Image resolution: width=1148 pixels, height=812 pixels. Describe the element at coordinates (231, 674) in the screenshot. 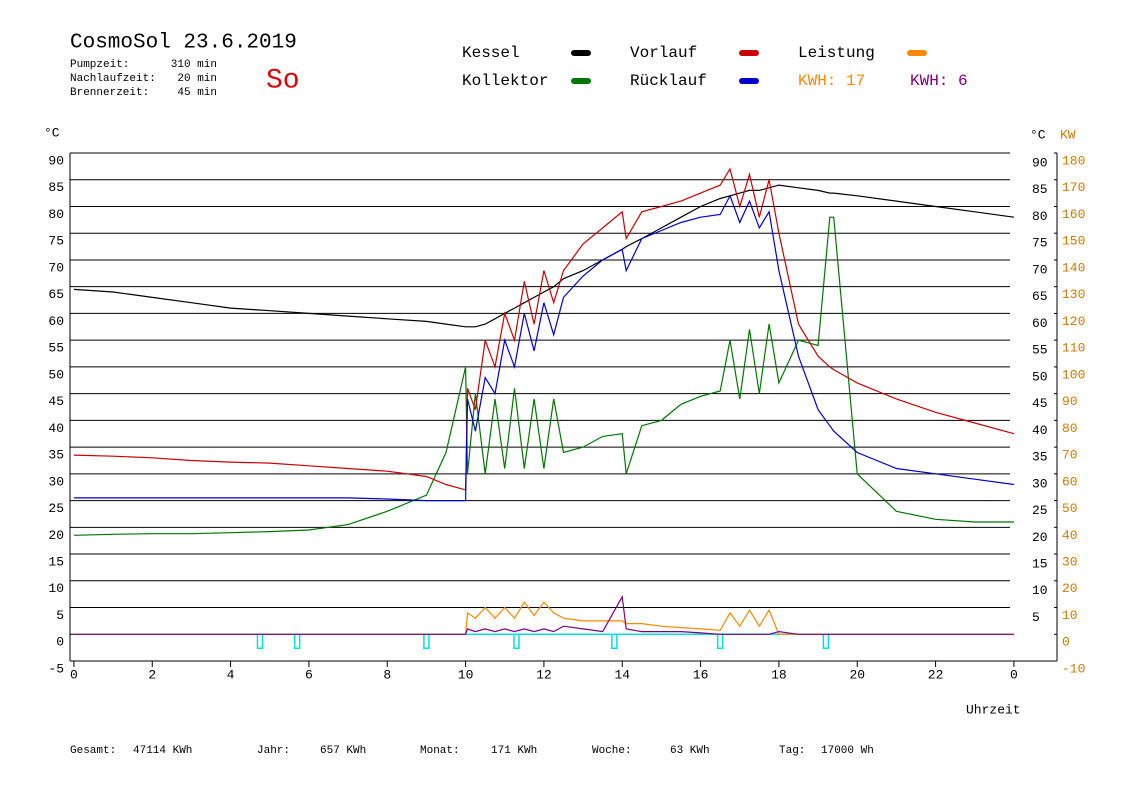

I see `x-tick-label: 4` at that location.